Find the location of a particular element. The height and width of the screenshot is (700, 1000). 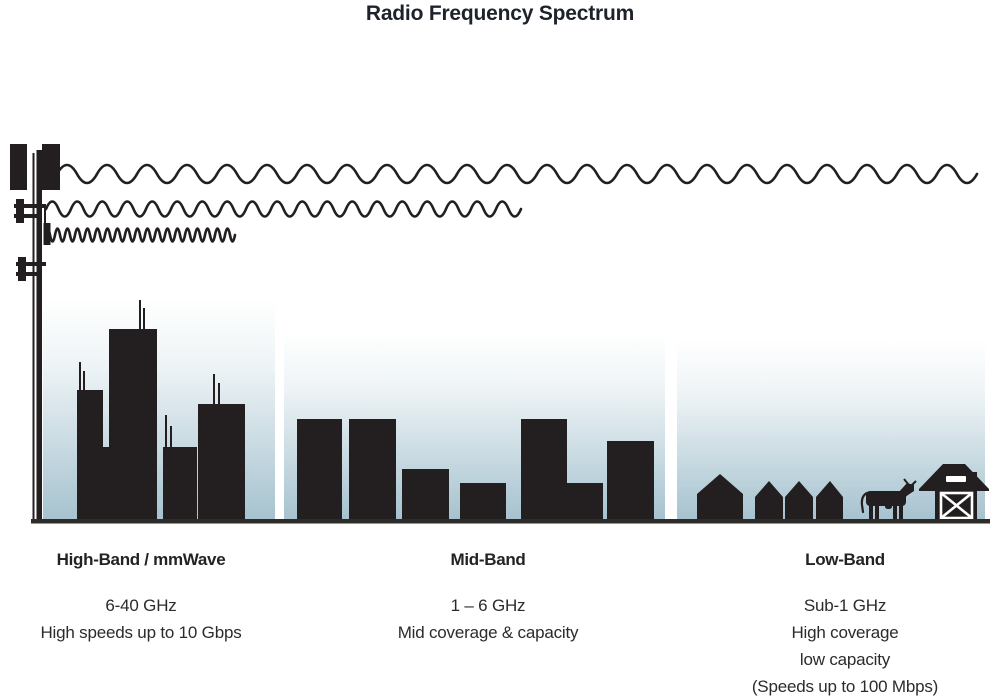

radio-waves is located at coordinates (511, 203).